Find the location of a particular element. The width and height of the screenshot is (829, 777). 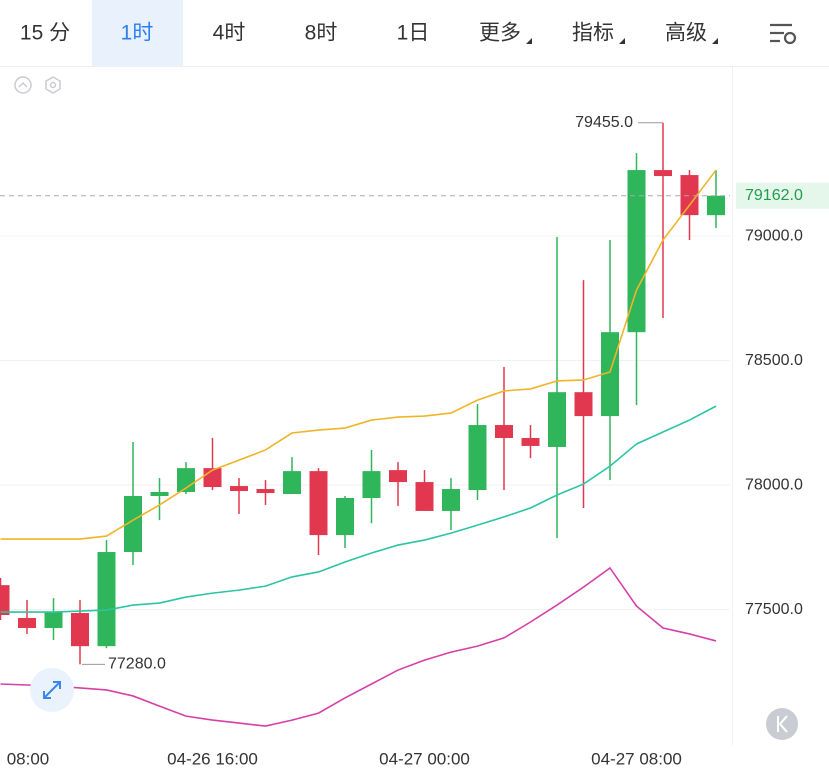

expand-button is located at coordinates (52, 690).